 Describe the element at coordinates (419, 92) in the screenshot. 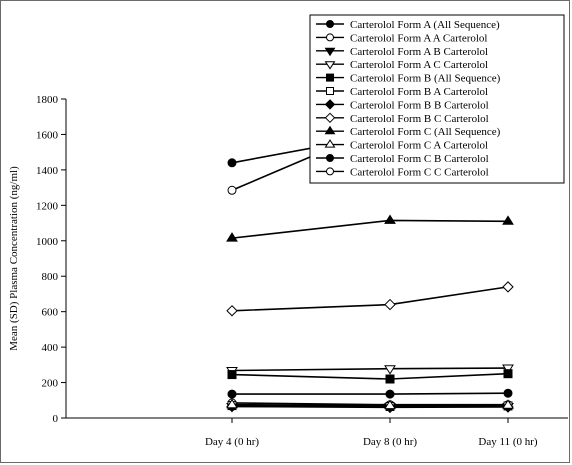

I see `legend-label: Carterolol Form B A Carterolol` at that location.